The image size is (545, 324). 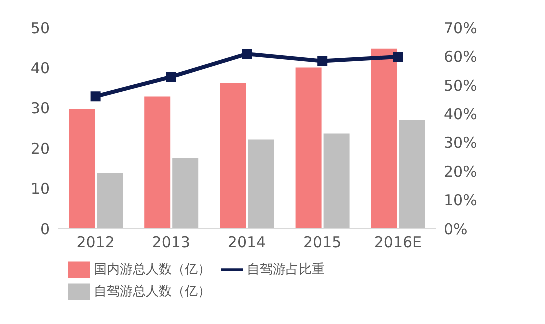 What do you see at coordinates (461, 201) in the screenshot?
I see `y2-tick-label: 10%` at bounding box center [461, 201].